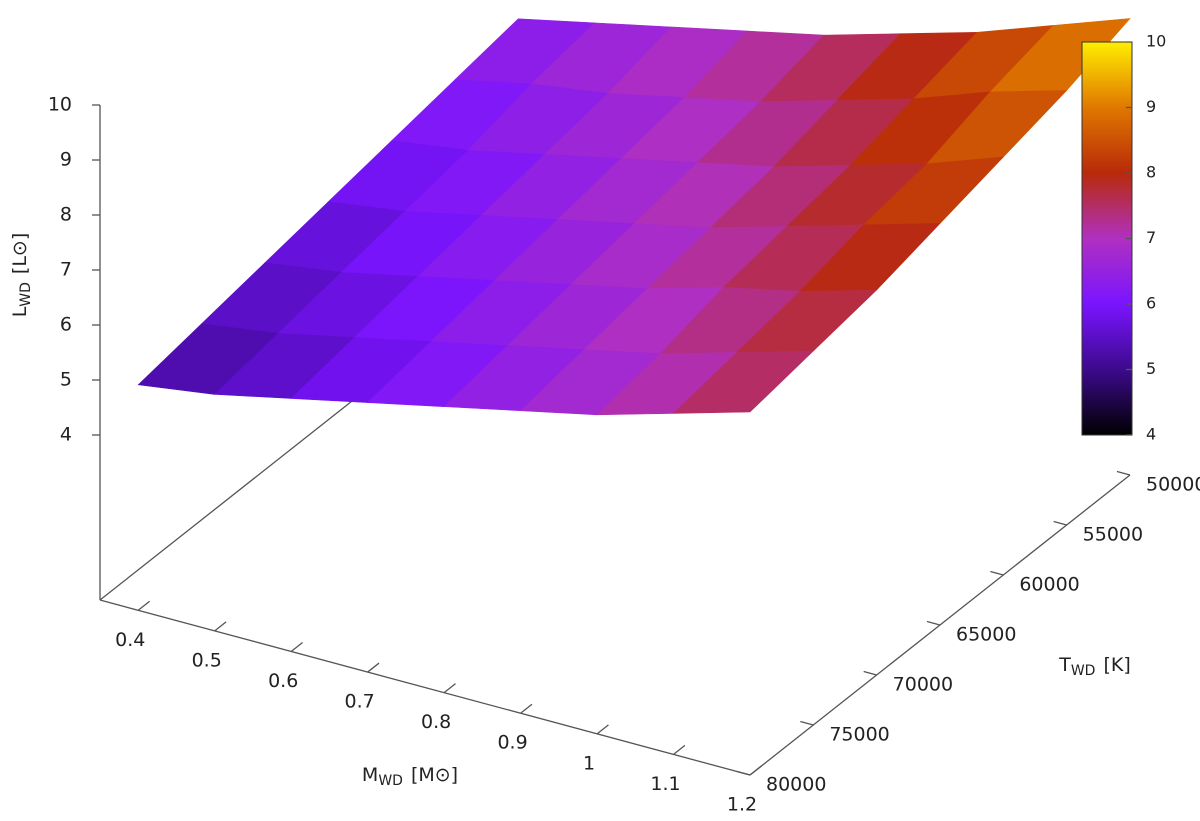 This screenshot has height=821, width=1200. What do you see at coordinates (66, 325) in the screenshot?
I see `z-tick-label: 6` at bounding box center [66, 325].